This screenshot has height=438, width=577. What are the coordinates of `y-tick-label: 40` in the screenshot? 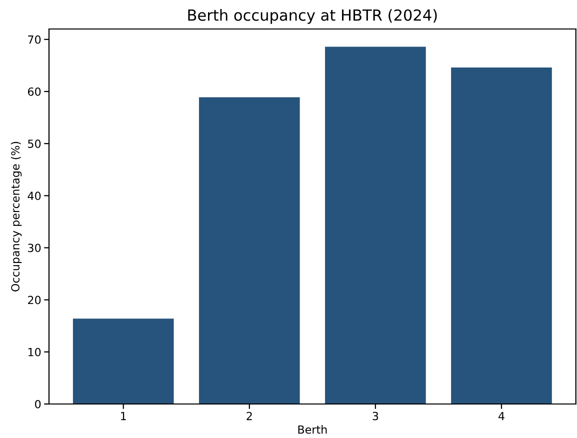 It's located at (34, 196).